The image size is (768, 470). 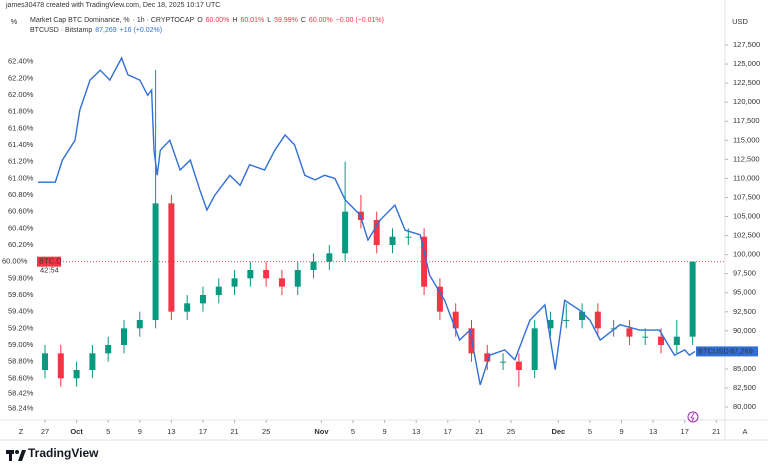 I want to click on x-tick-label: 27, so click(x=45, y=431).